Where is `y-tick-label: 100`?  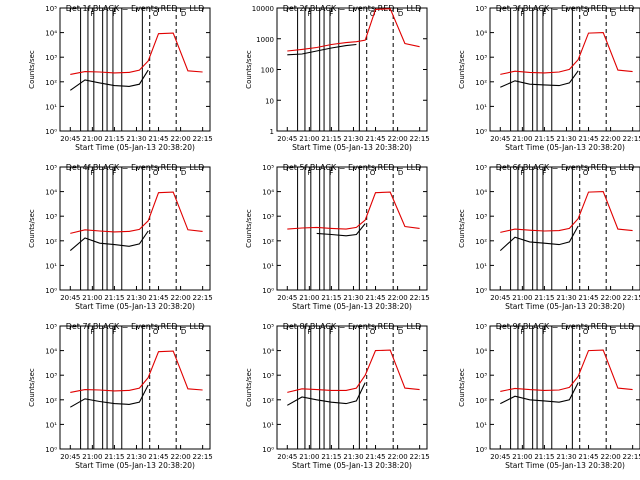
y-tick-label: 100 is located at coordinates (267, 71).